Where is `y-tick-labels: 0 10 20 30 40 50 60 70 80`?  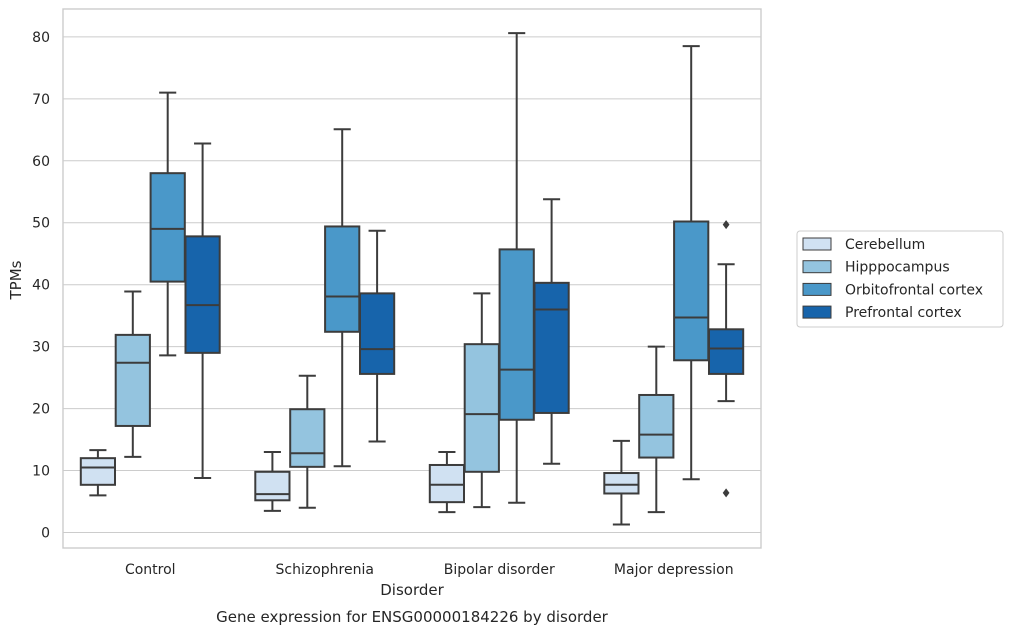 y-tick-labels: 0 10 20 30 40 50 60 70 80 is located at coordinates (41, 286).